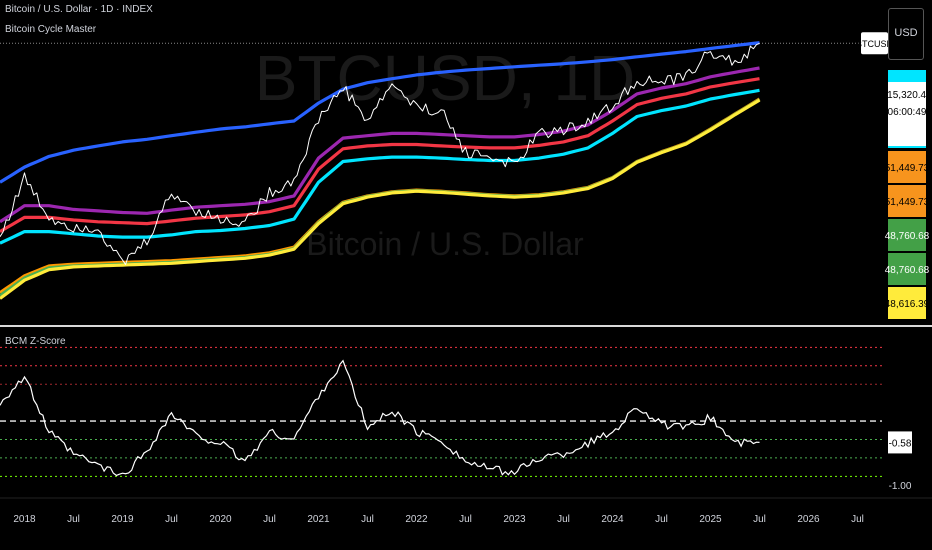 This screenshot has height=550, width=932. I want to click on time-axis-tick: 2022, so click(416, 519).